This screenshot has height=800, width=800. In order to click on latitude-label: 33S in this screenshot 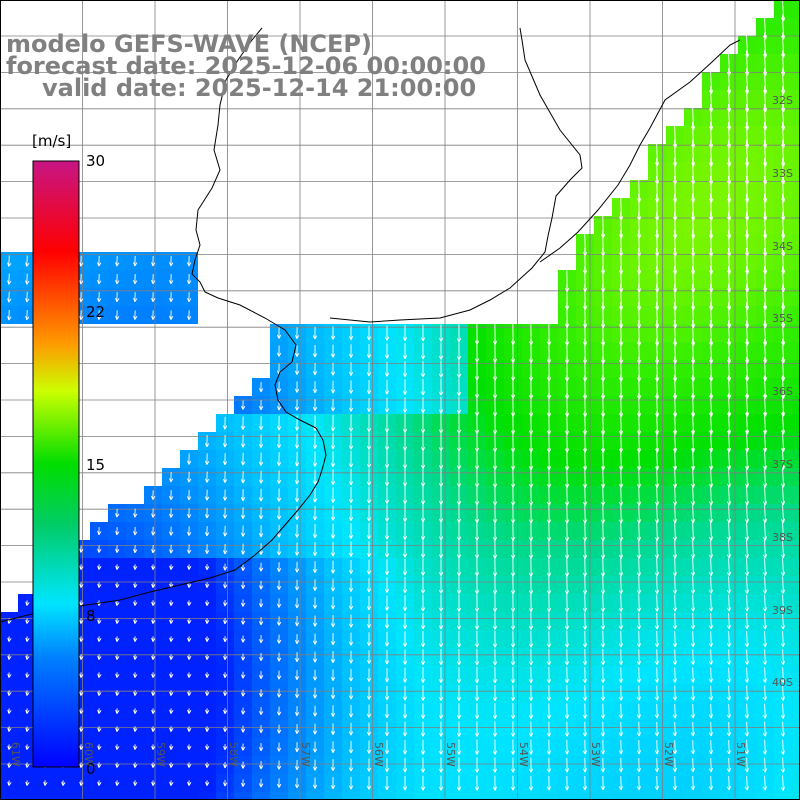, I will do `click(782, 173)`.